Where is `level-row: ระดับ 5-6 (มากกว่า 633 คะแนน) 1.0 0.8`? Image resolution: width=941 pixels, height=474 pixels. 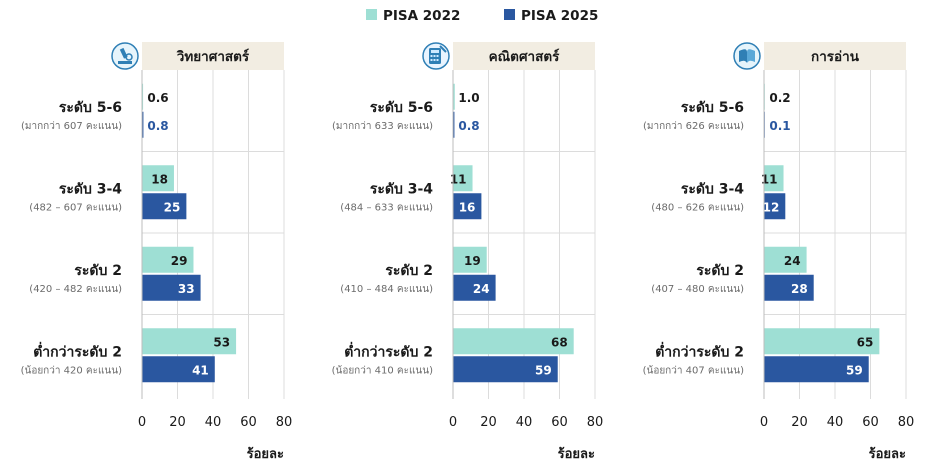 level-row: ระดับ 5-6 (มากกว่า 633 คะแนน) 1.0 0.8 is located at coordinates (406, 110).